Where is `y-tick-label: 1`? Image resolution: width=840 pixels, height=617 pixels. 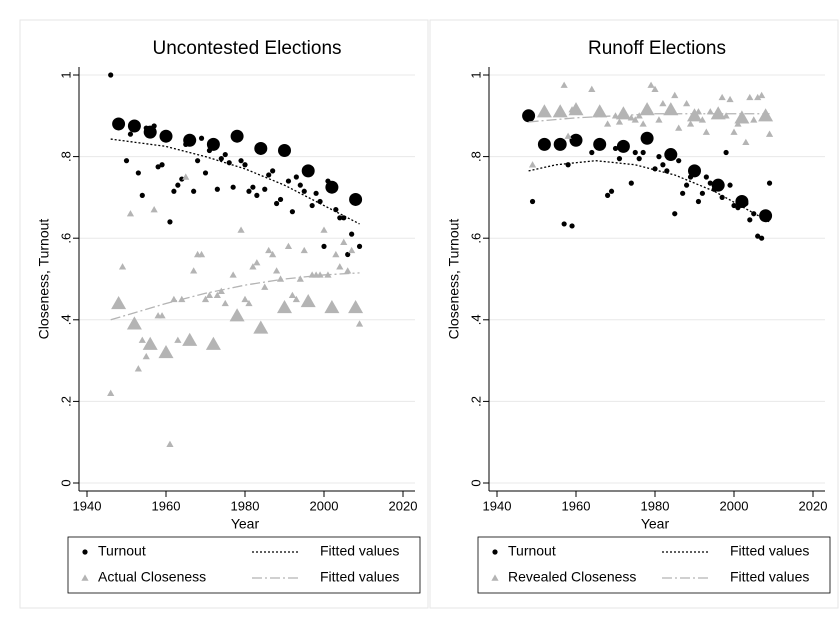
y-tick-label: 1 is located at coordinates (475, 74).